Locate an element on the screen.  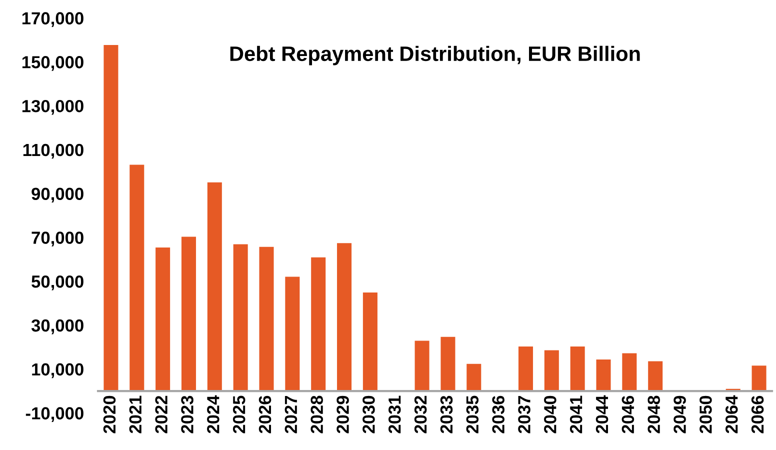
x-tick-label: 2040 is located at coordinates (550, 415).